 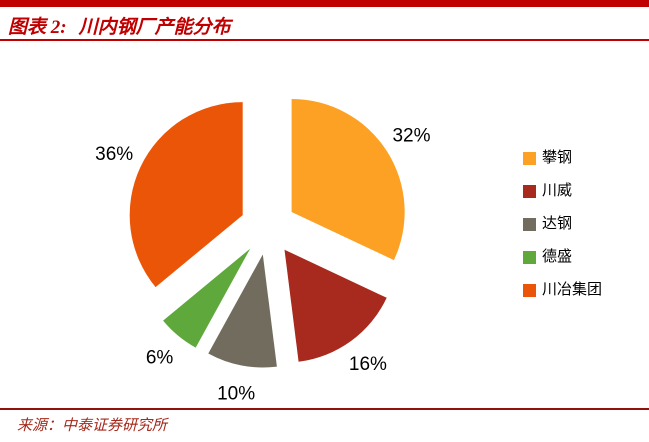 What do you see at coordinates (236, 394) in the screenshot?
I see `pie-label-达钢: 10%` at bounding box center [236, 394].